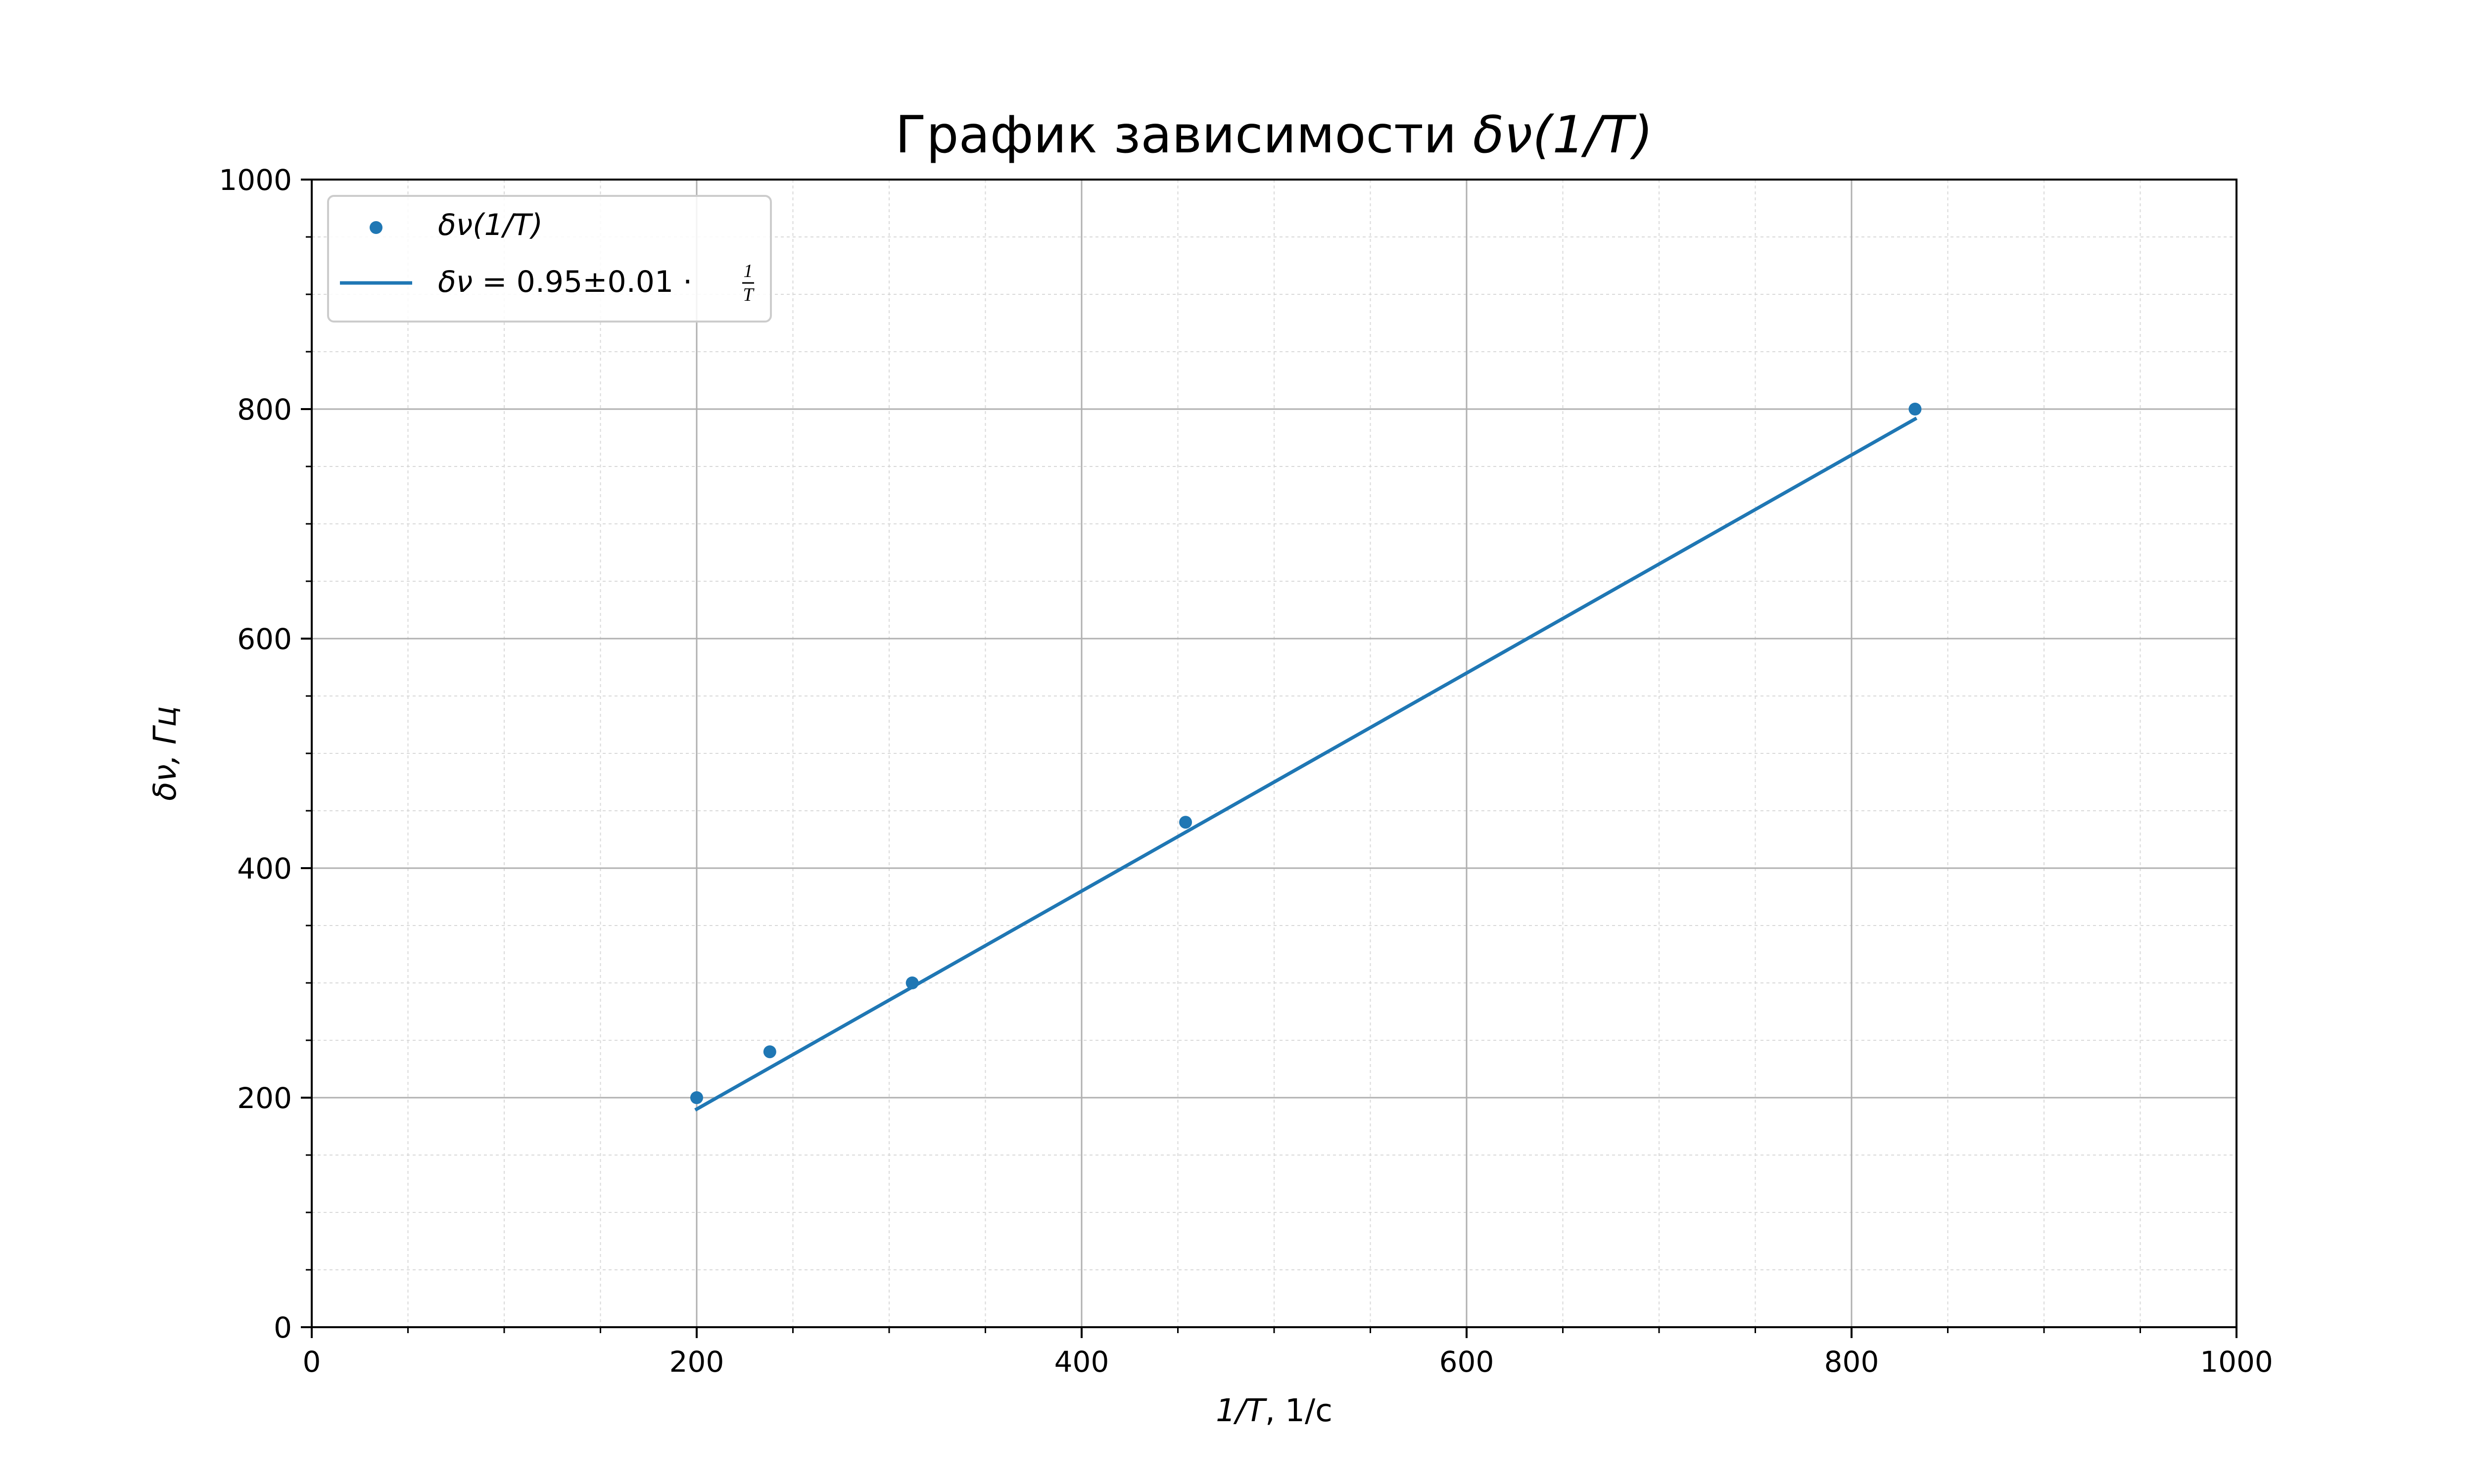  I want to click on y-tick-label: 600, so click(264, 639).